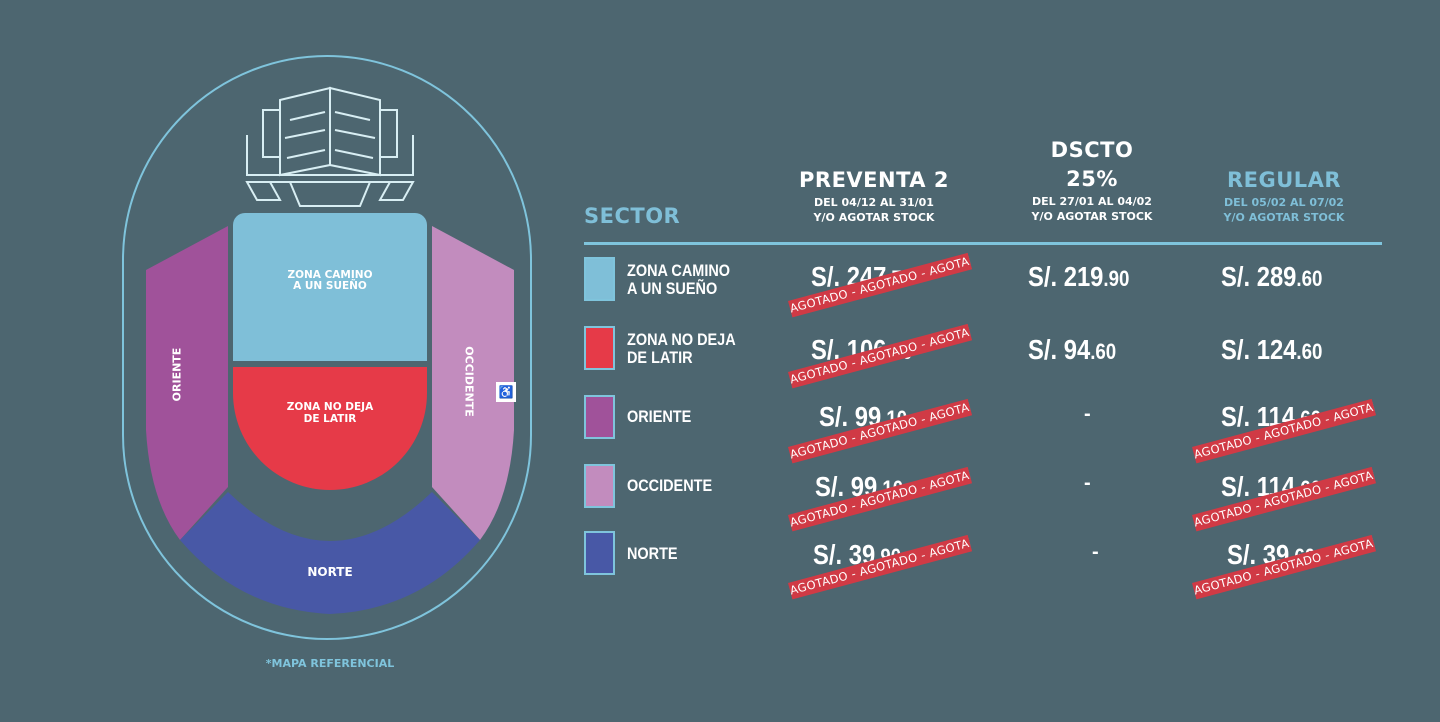 This screenshot has width=1440, height=722. I want to click on sector-header: SECTOR, so click(632, 216).